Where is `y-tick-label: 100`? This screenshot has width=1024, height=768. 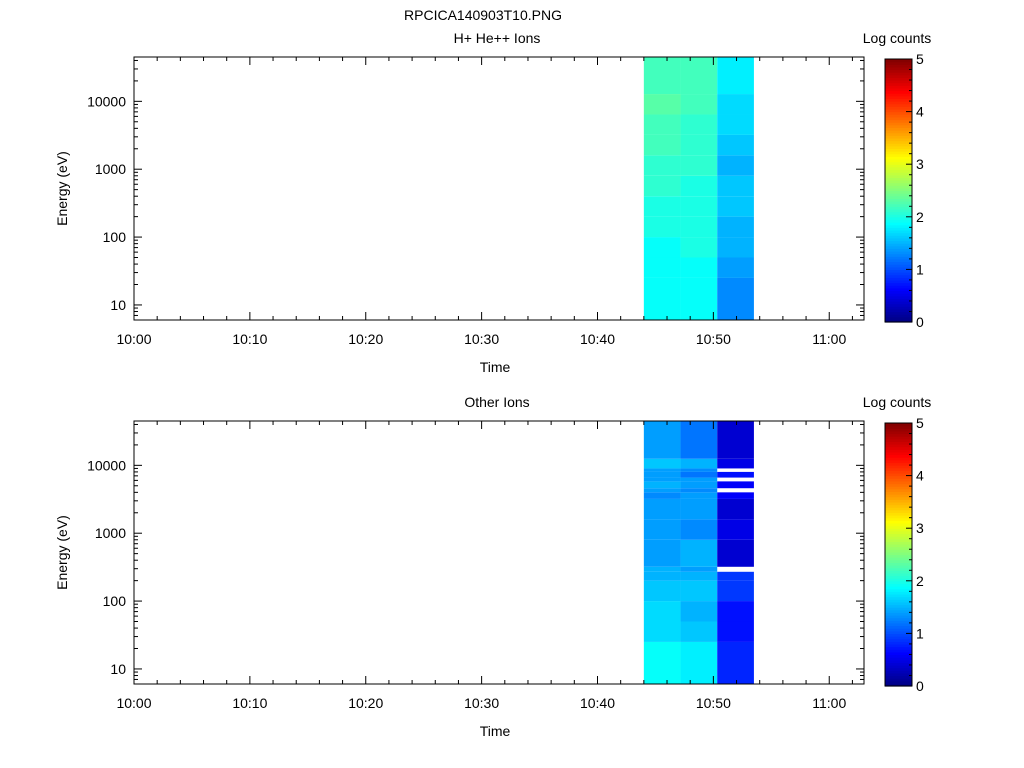 y-tick-label: 100 is located at coordinates (115, 601).